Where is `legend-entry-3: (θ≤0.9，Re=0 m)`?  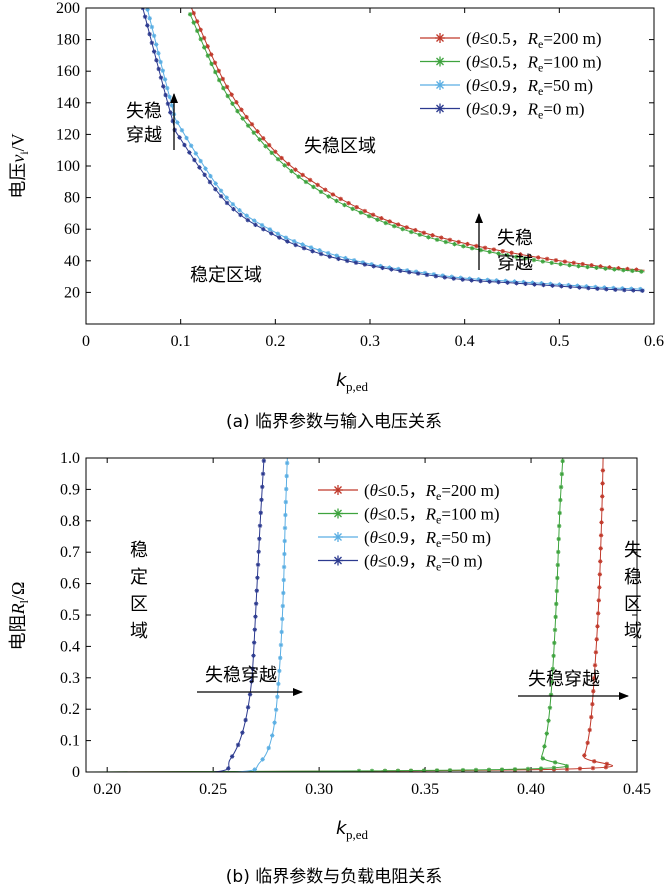 legend-entry-3: (θ≤0.9，Re=0 m) is located at coordinates (400, 563).